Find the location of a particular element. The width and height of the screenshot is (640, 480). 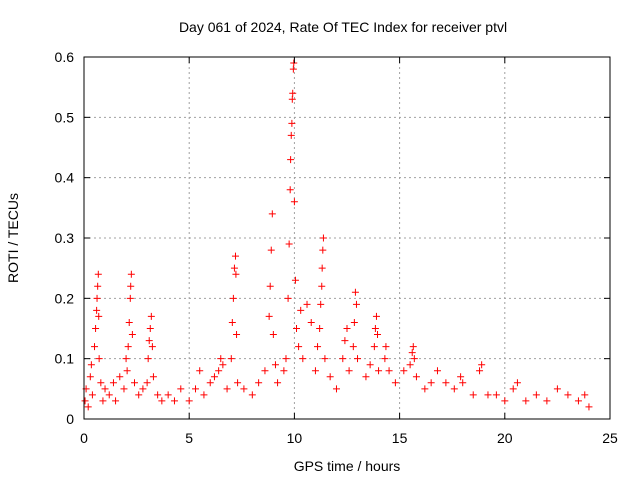

y-tick-label: 0 is located at coordinates (70, 419).